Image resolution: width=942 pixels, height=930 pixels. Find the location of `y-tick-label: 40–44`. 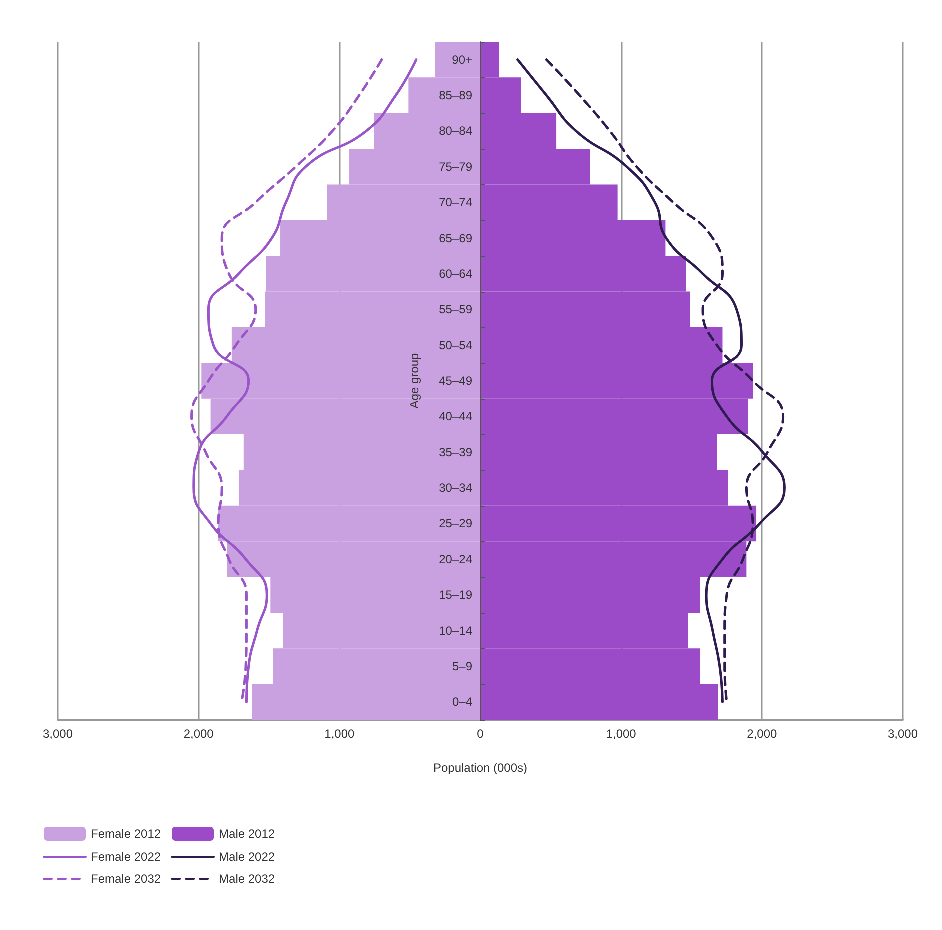

y-tick-label: 40–44 is located at coordinates (456, 417).